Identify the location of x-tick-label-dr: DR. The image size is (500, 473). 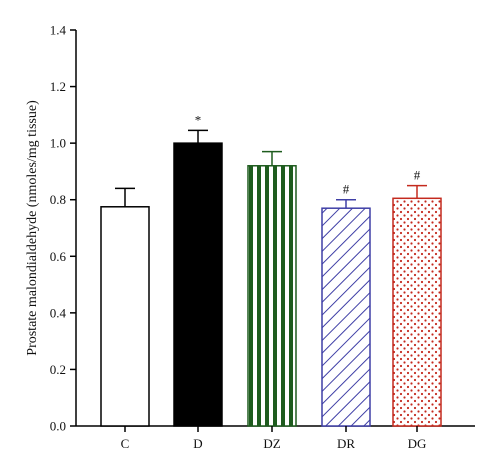
(346, 443).